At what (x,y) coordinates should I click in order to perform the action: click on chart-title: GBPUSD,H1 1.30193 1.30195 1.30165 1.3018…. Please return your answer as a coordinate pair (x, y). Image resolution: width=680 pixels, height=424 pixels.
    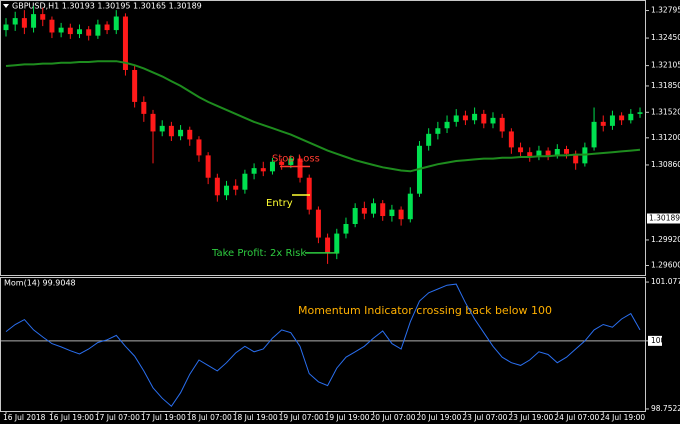
    Looking at the image, I should click on (107, 6).